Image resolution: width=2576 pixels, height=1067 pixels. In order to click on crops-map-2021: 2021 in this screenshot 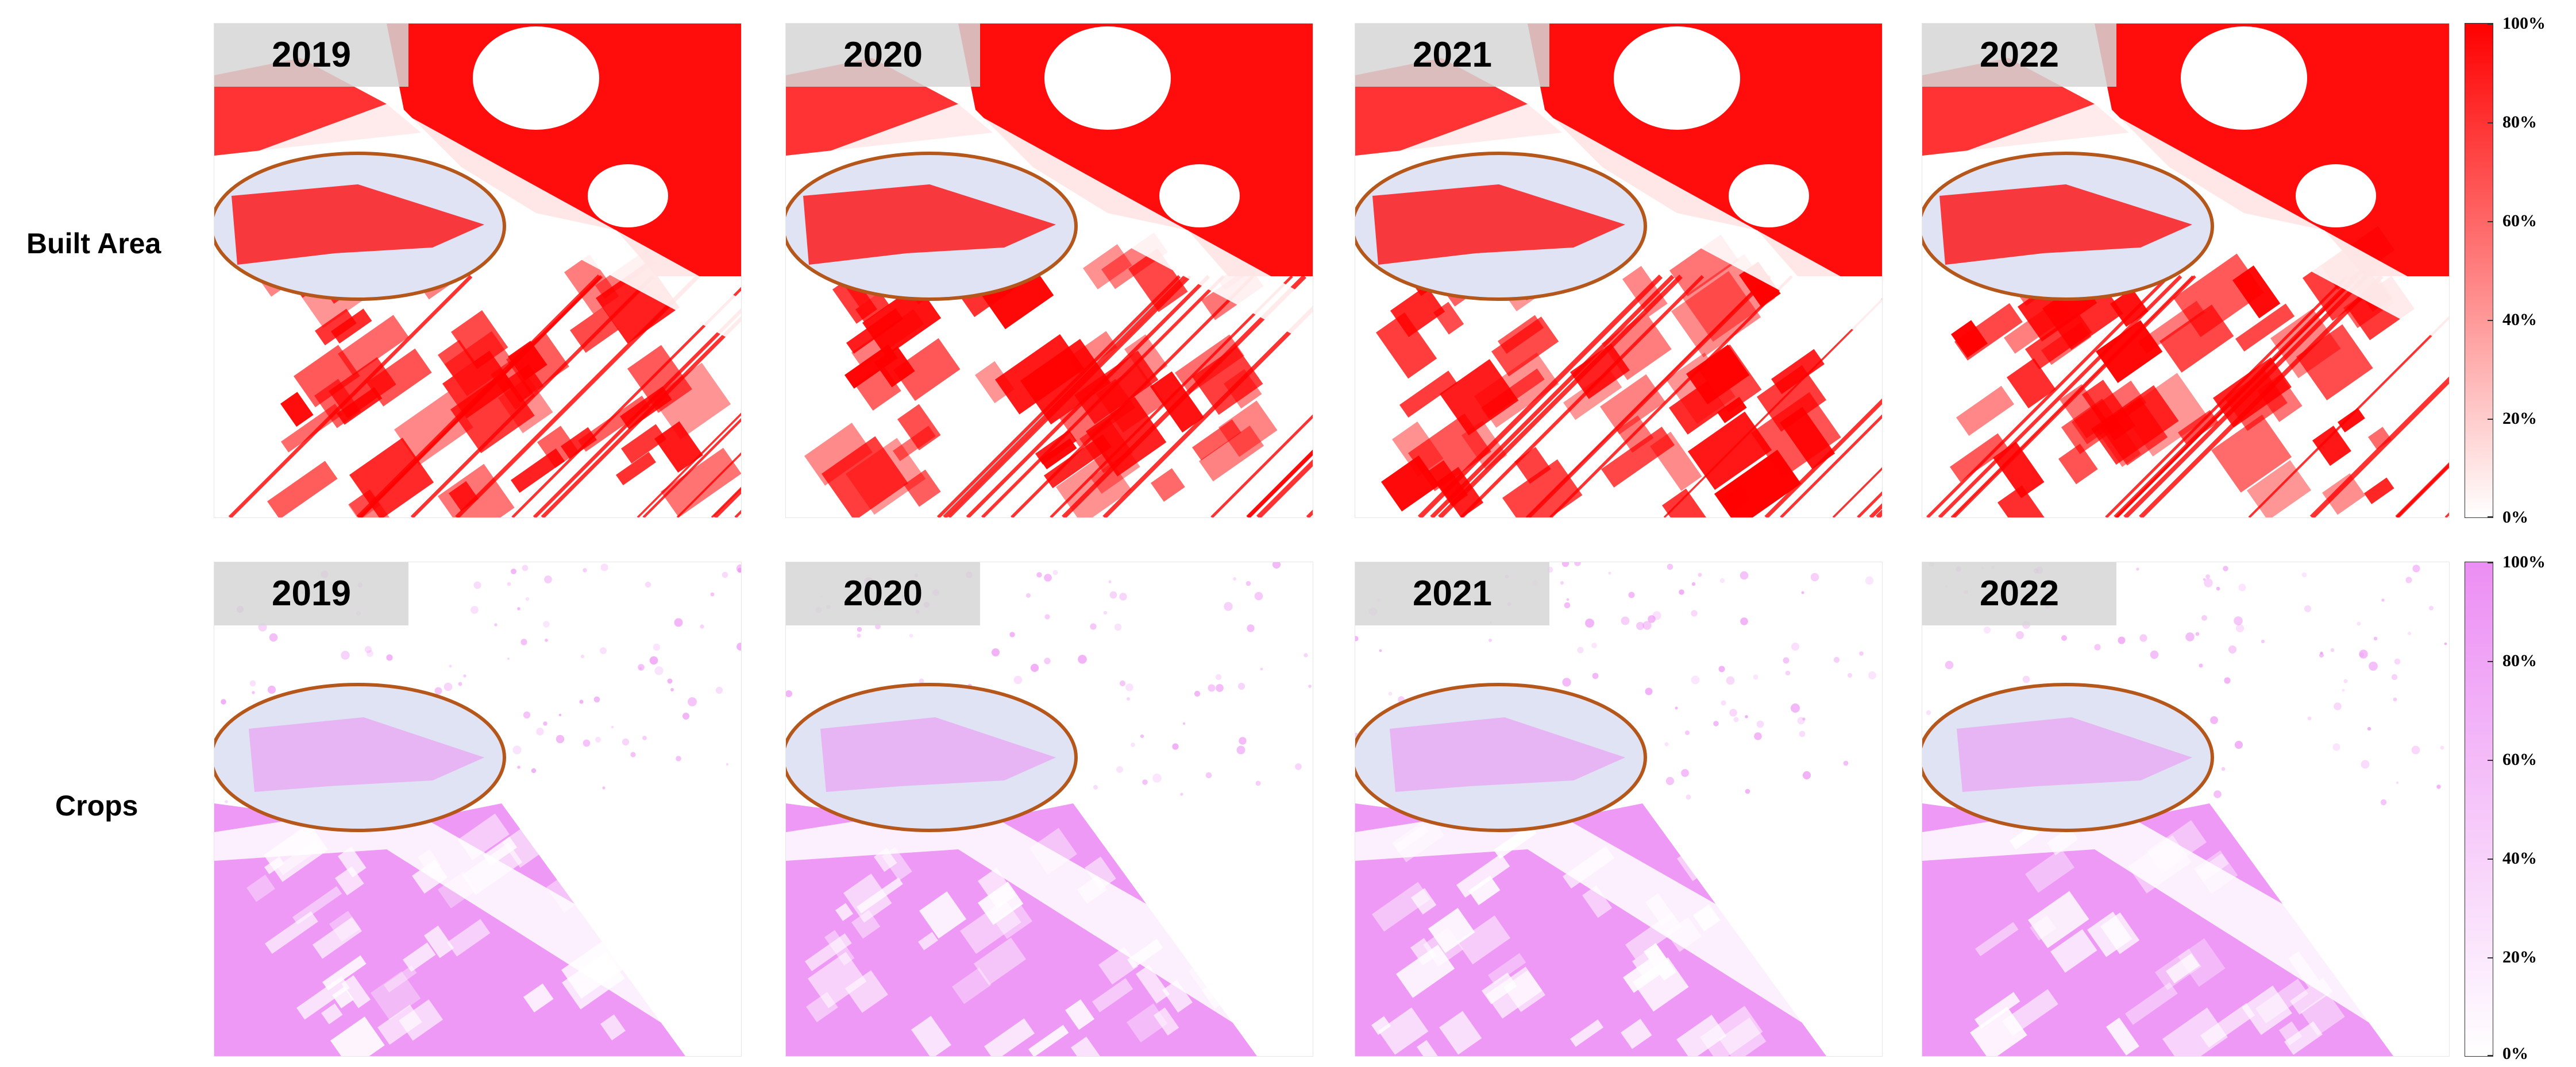, I will do `click(1619, 809)`.